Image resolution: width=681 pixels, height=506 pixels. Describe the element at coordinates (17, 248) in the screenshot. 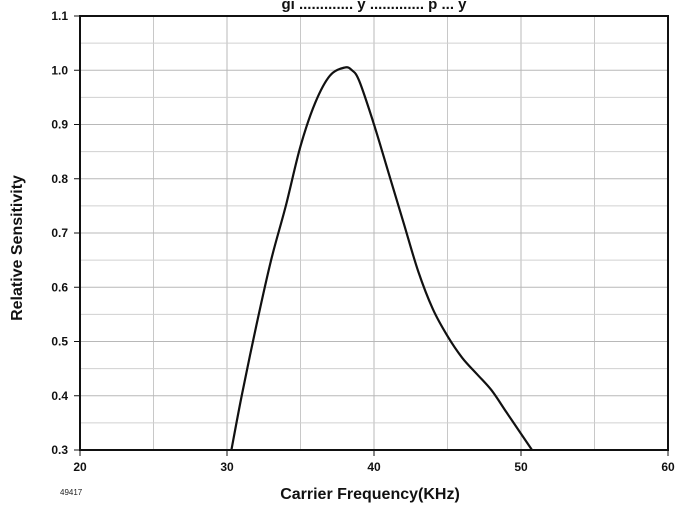

I see `y-axis-label: Relative Sensitivity` at that location.